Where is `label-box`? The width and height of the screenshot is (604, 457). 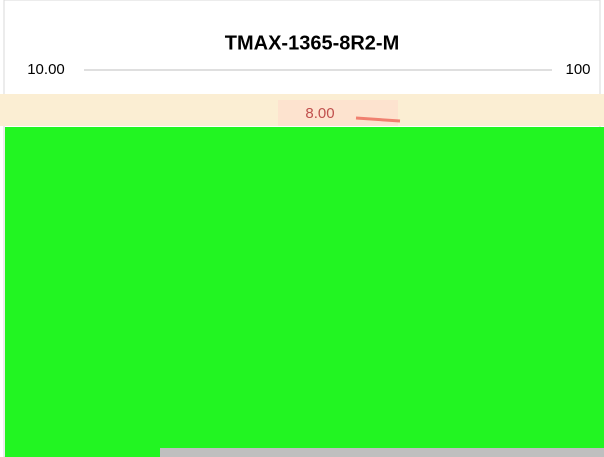 label-box is located at coordinates (338, 113).